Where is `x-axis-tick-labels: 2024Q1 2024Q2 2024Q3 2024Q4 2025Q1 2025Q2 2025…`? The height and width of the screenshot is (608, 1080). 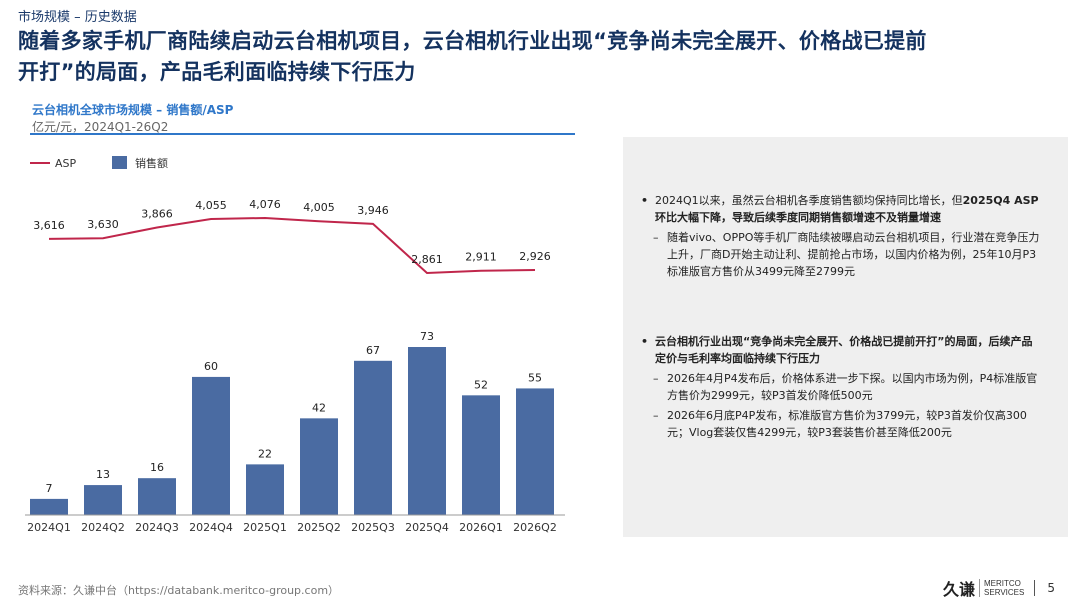 x-axis-tick-labels: 2024Q1 2024Q2 2024Q3 2024Q4 2025Q1 2025Q2 2025… is located at coordinates (292, 527).